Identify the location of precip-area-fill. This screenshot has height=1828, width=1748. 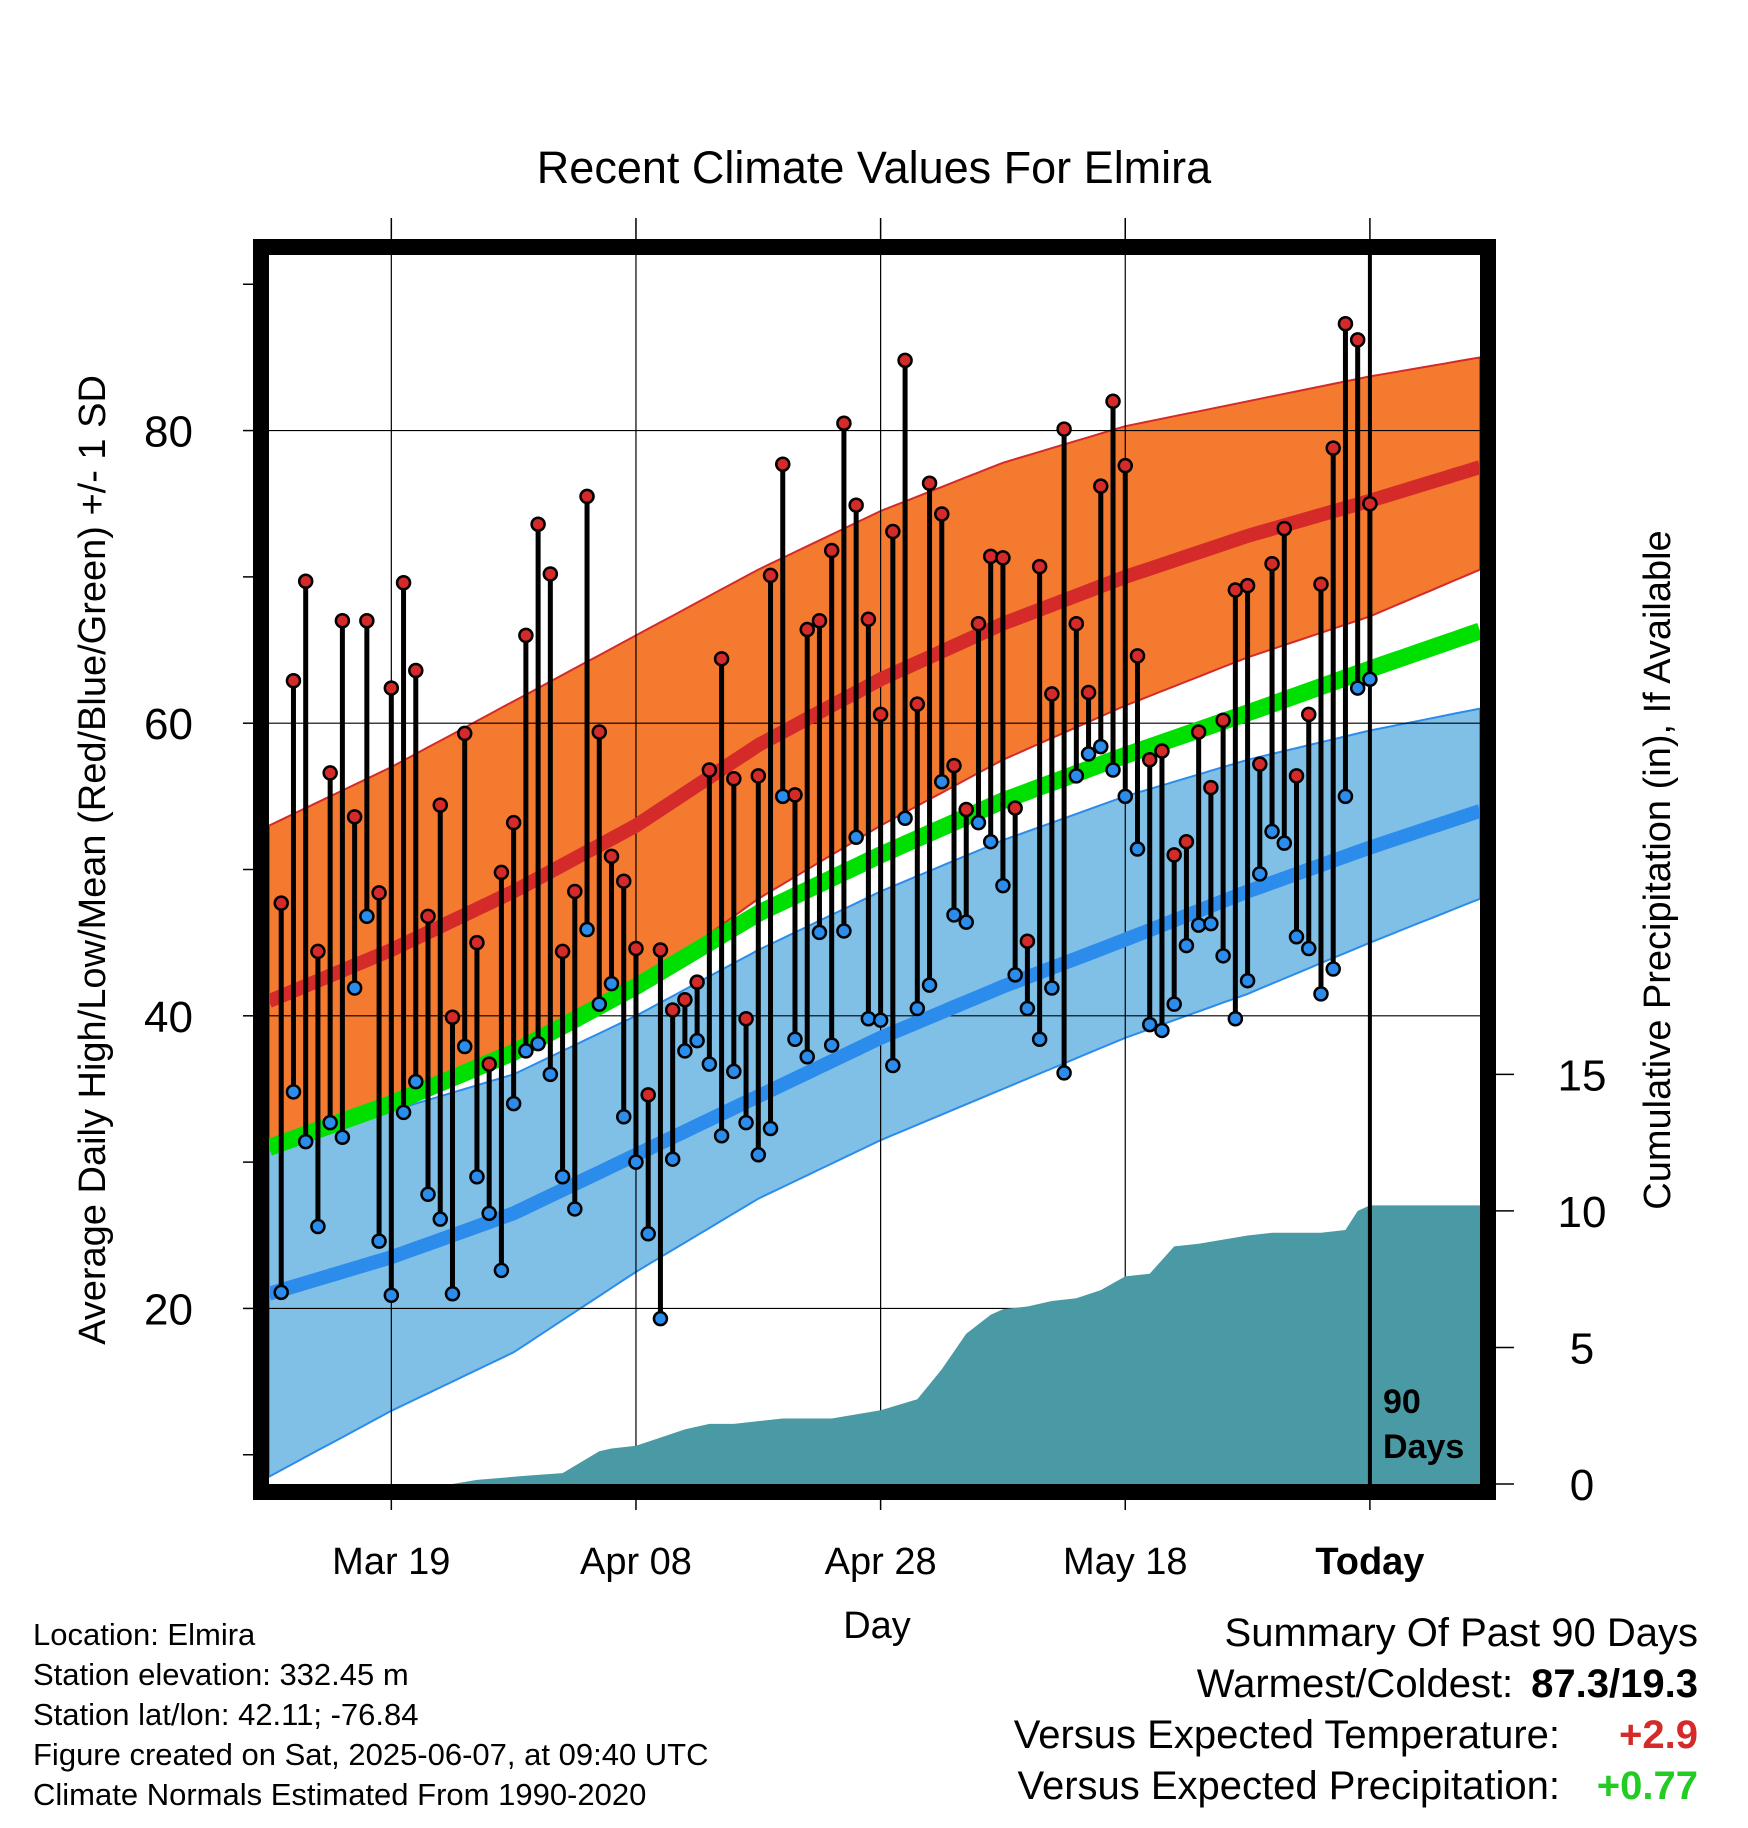
(874, 1344).